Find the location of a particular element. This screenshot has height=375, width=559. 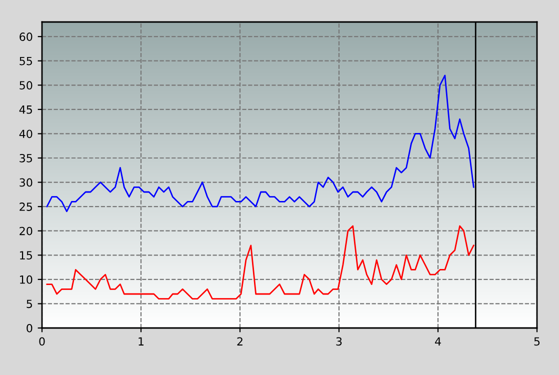

y-tick-label: 50 is located at coordinates (26, 85).